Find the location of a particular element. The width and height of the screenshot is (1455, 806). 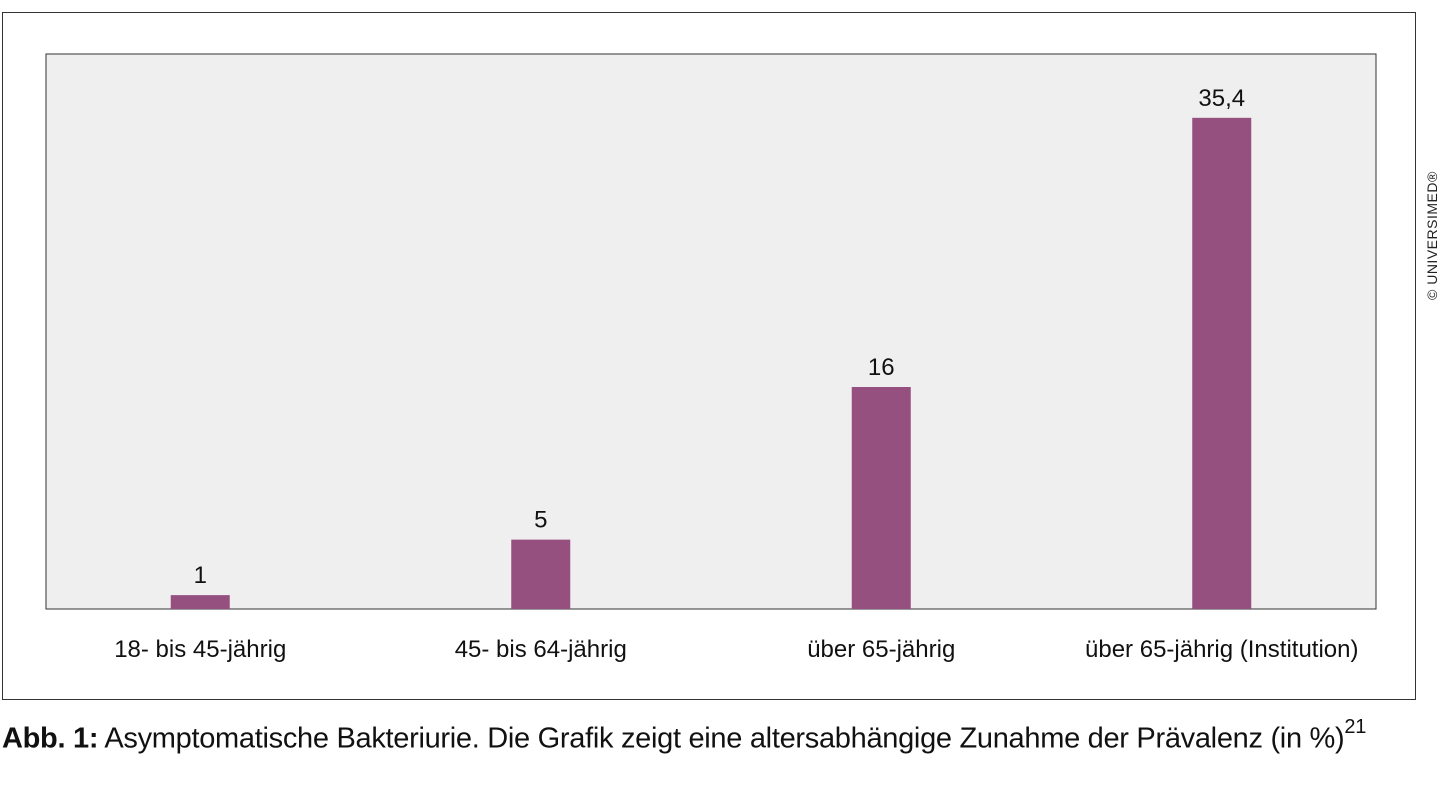

data-label: 35,4 is located at coordinates (1221, 98).